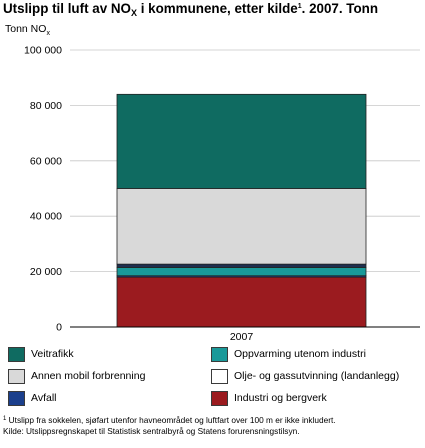 This screenshot has width=425, height=448. I want to click on x-tick-label: 2007, so click(242, 337).